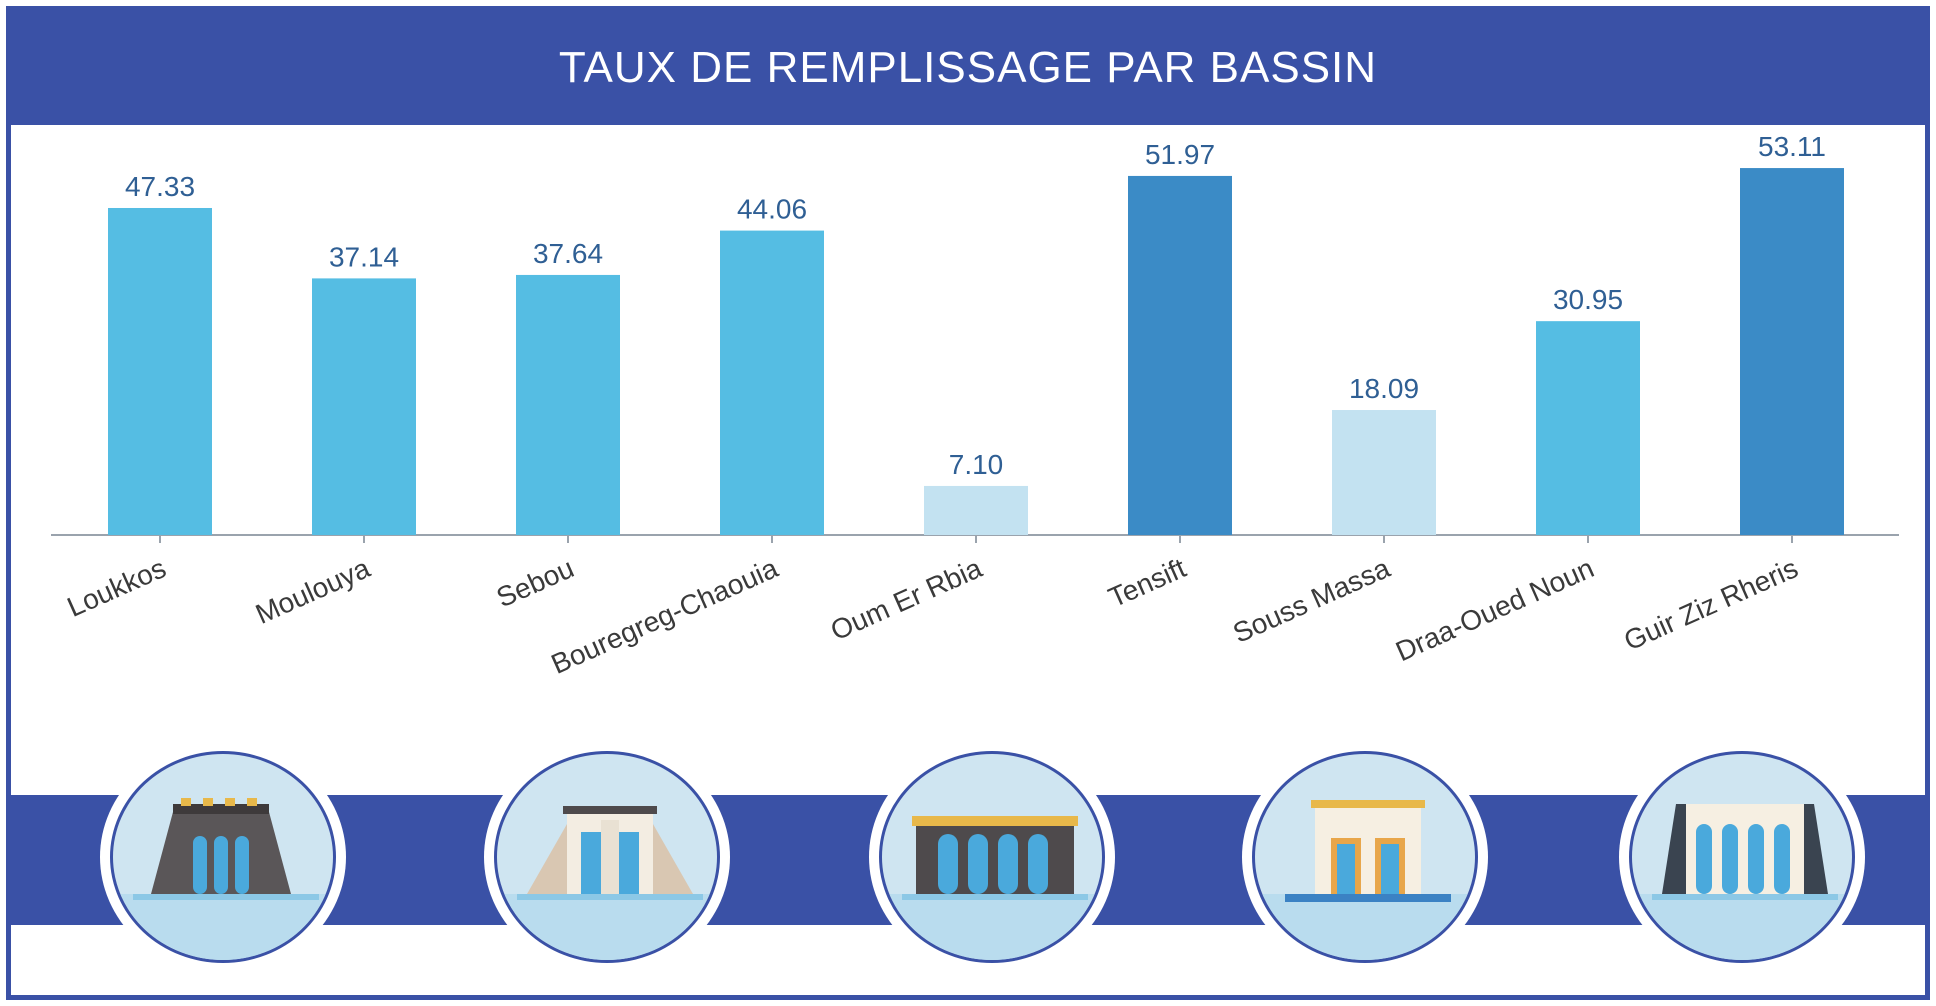 The width and height of the screenshot is (1936, 1006). I want to click on x-tick-label: Guir Ziz Rheris, so click(1710, 604).